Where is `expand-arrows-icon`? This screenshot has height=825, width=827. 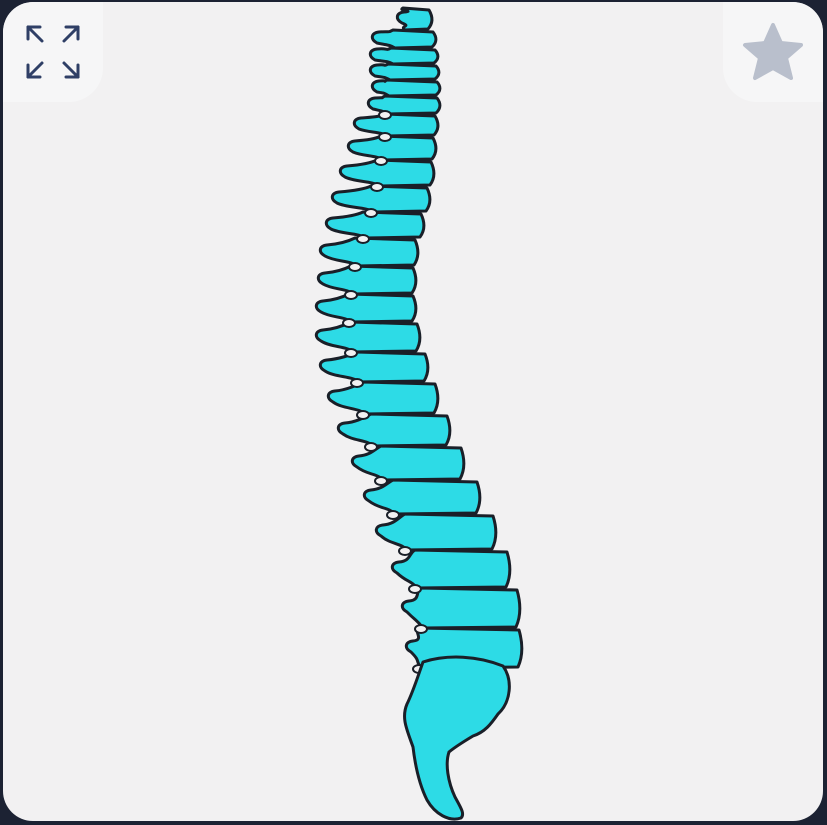 expand-arrows-icon is located at coordinates (53, 52).